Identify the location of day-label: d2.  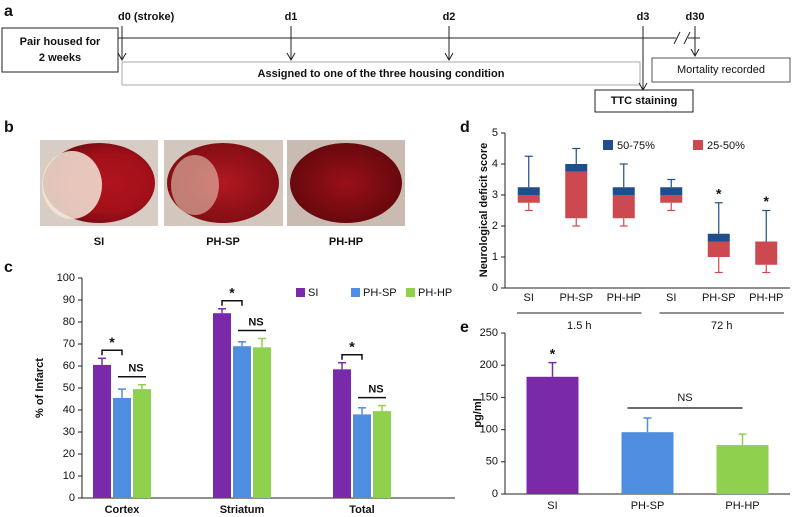
(449, 17).